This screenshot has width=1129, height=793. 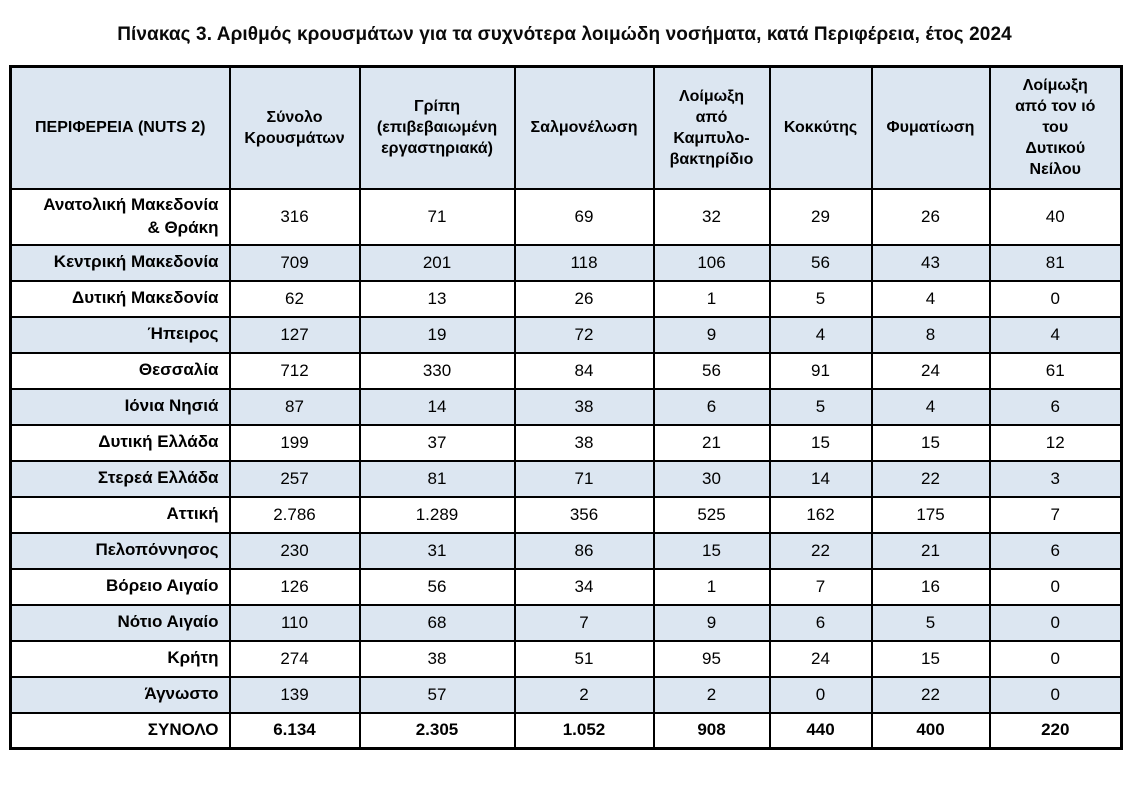 I want to click on value-cell: 51, so click(x=584, y=658).